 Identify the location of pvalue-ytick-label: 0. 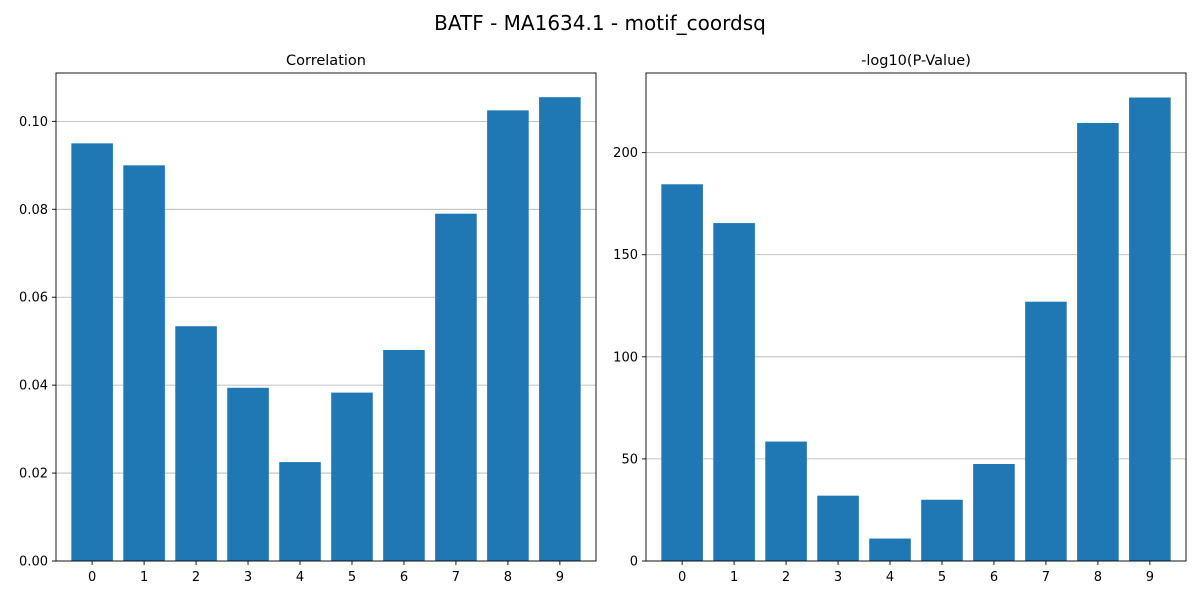
(634, 562).